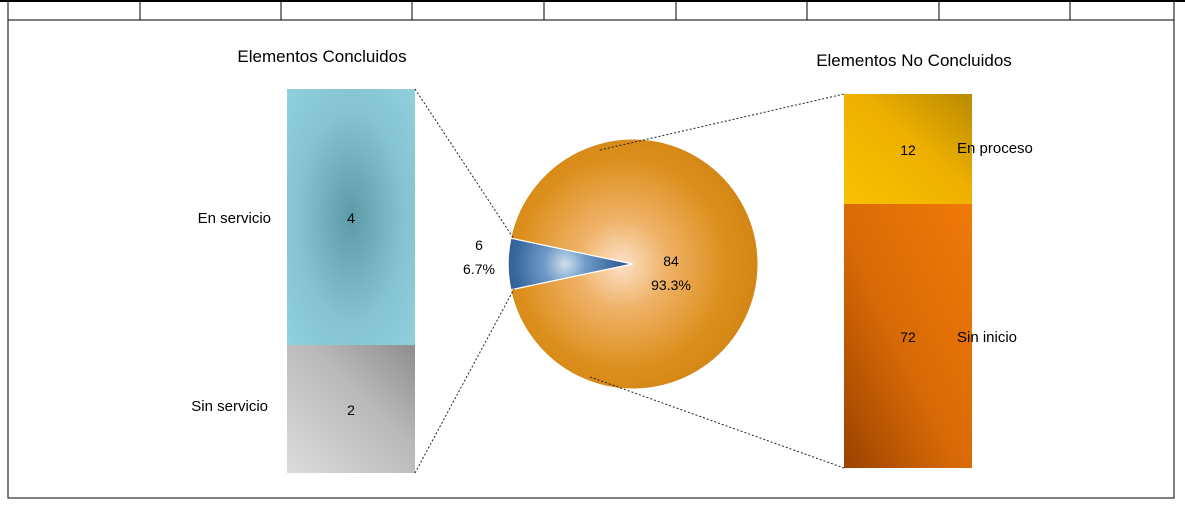  I want to click on pie-label-concluidos-value: 6, so click(479, 245).